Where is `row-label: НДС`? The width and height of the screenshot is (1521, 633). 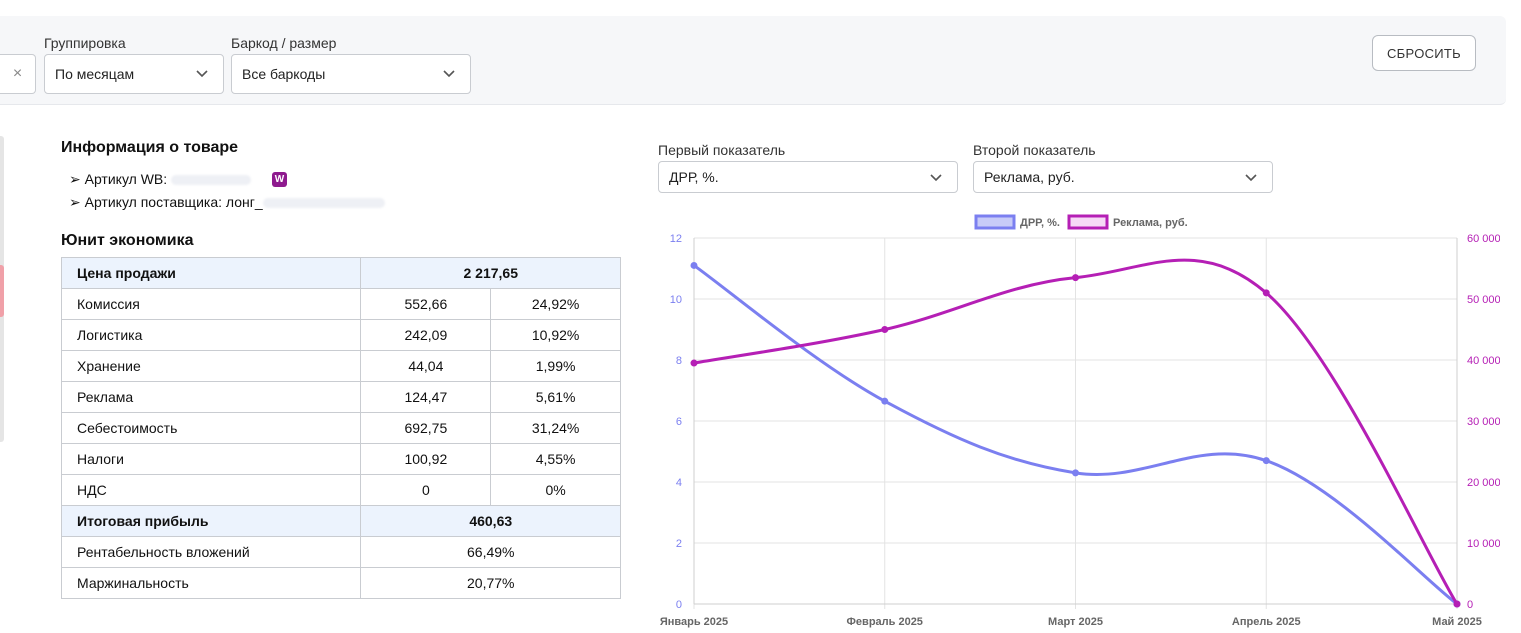 row-label: НДС is located at coordinates (211, 490).